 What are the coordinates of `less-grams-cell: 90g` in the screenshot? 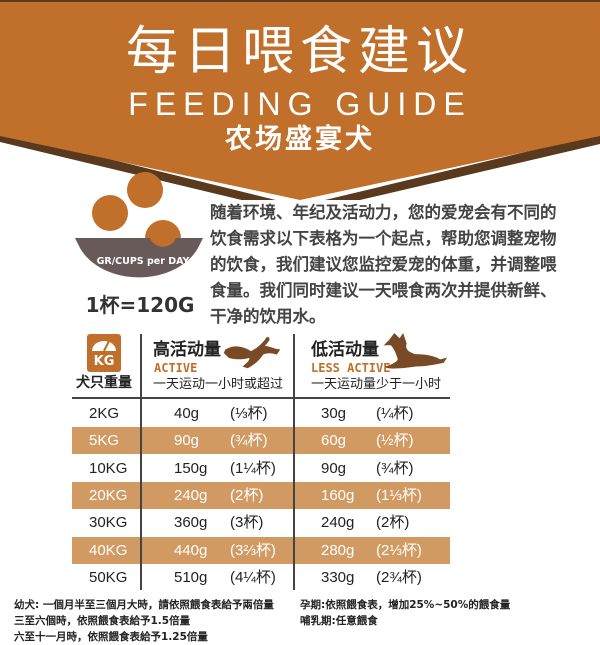 It's located at (334, 468).